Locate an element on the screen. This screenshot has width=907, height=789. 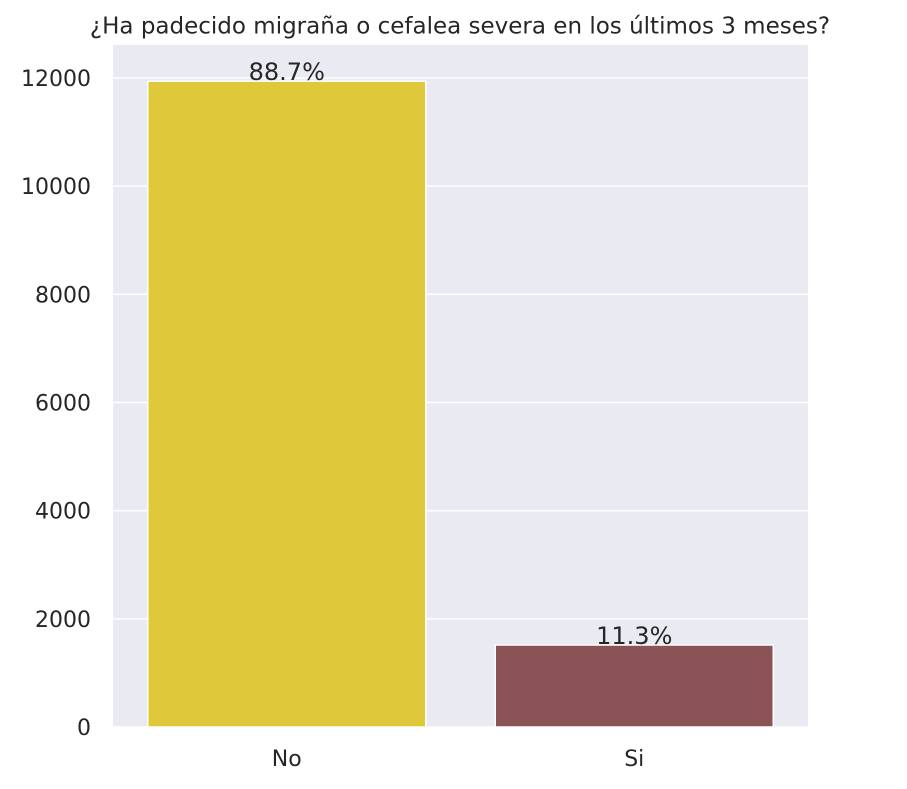
x-tick-label: No is located at coordinates (287, 759).